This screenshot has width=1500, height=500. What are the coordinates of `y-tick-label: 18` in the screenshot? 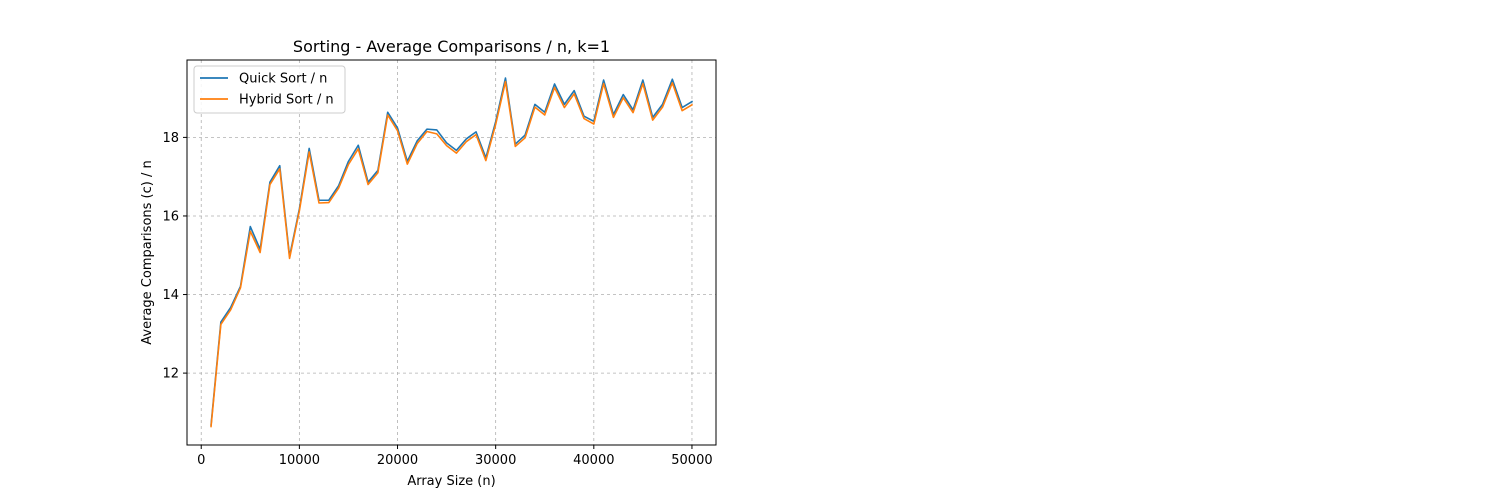 It's located at (170, 138).